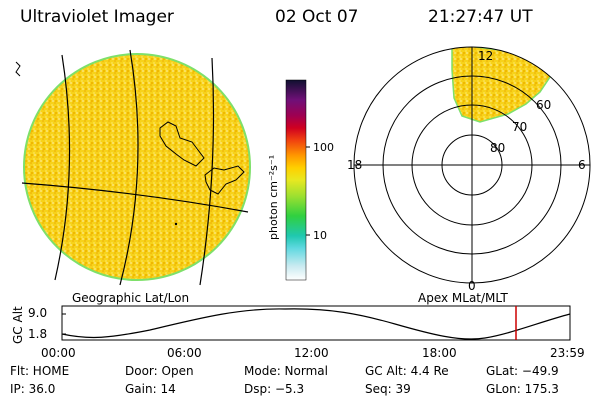 The width and height of the screenshot is (600, 400). What do you see at coordinates (97, 17) in the screenshot?
I see `app-title: Ultraviolet Imager` at bounding box center [97, 17].